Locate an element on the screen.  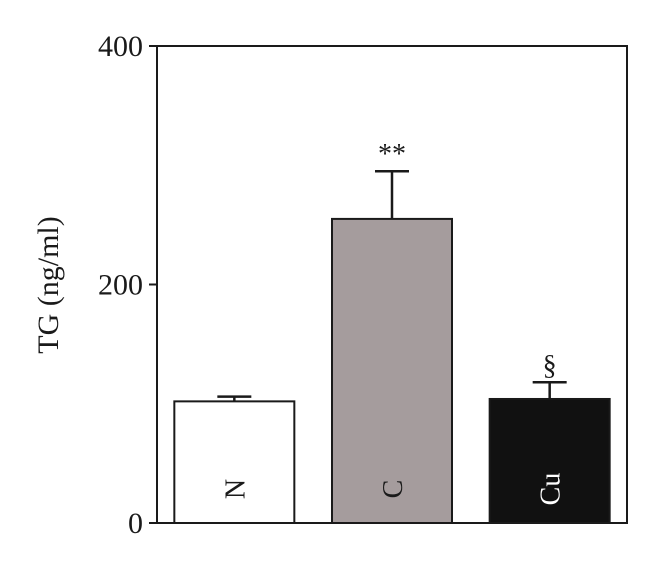
y-axis-label: TG (ng/ml) is located at coordinates (48, 284).